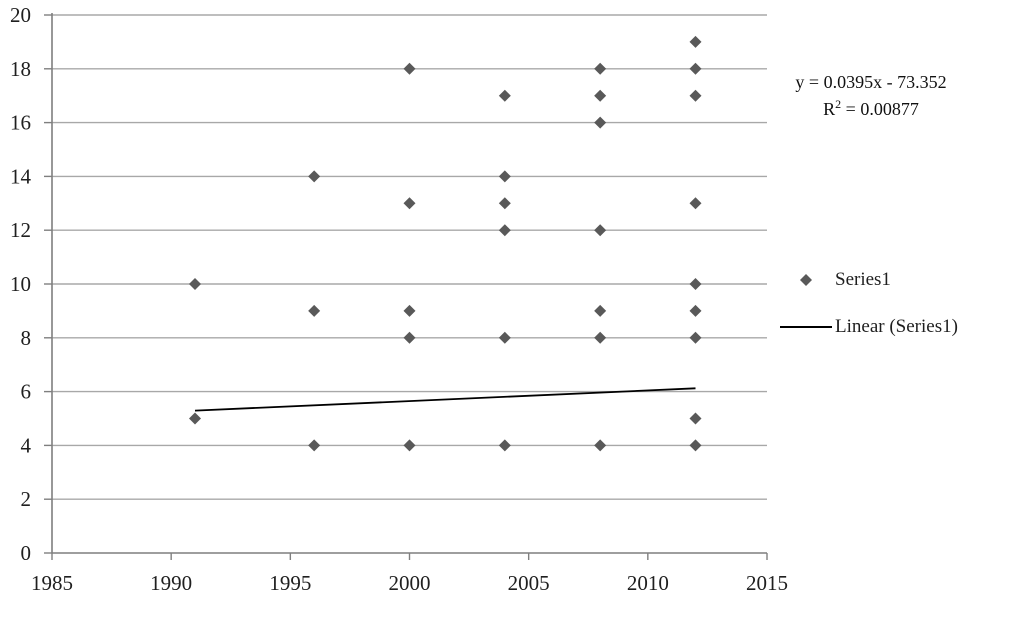  Describe the element at coordinates (869, 303) in the screenshot. I see `legend: Series1 Linear (Series1)` at that location.